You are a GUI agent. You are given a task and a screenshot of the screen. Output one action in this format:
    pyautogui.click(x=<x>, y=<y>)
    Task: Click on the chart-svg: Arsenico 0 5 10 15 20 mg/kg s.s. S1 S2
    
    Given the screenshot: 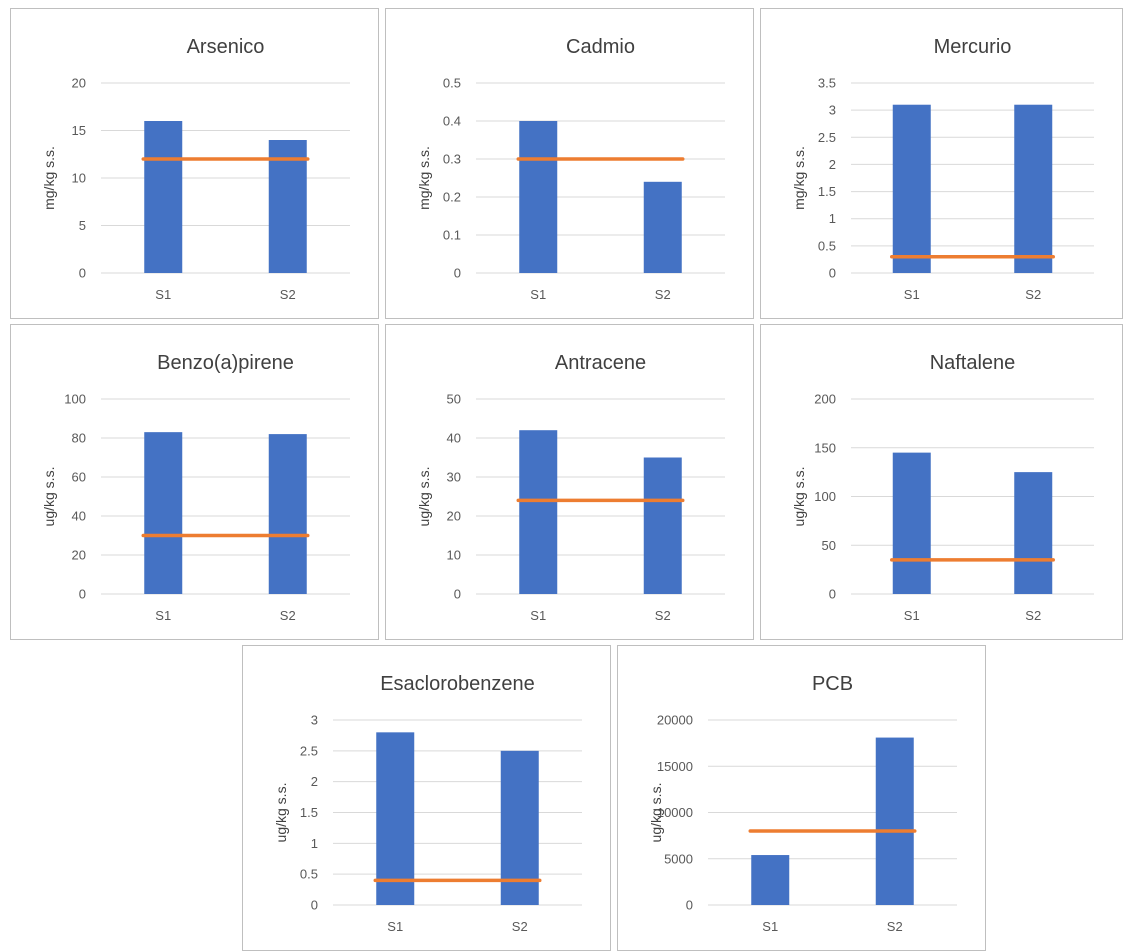 What is the action you would take?
    pyautogui.click(x=195, y=169)
    